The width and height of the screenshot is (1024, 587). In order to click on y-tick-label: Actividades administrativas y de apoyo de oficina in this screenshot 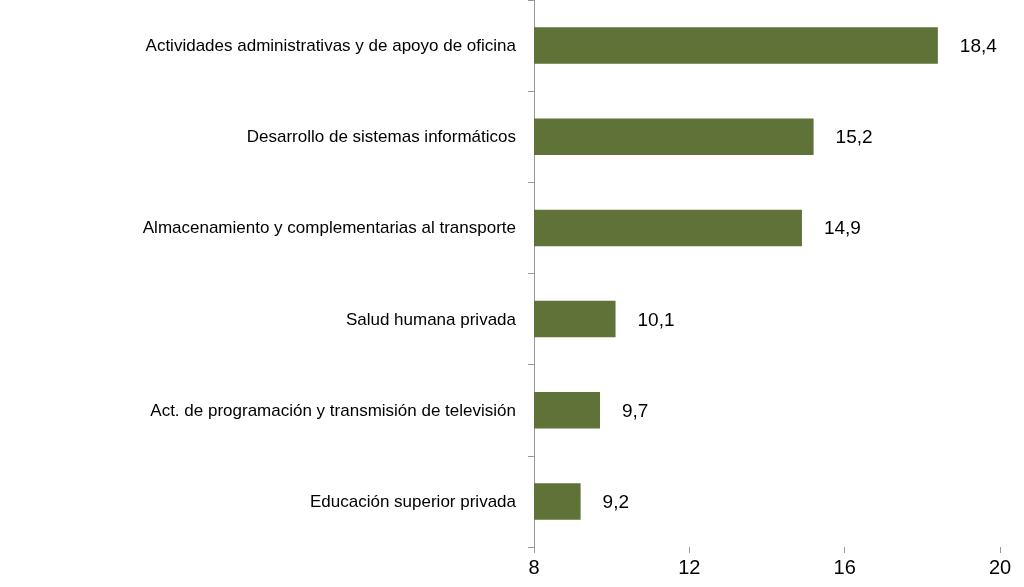, I will do `click(331, 46)`.